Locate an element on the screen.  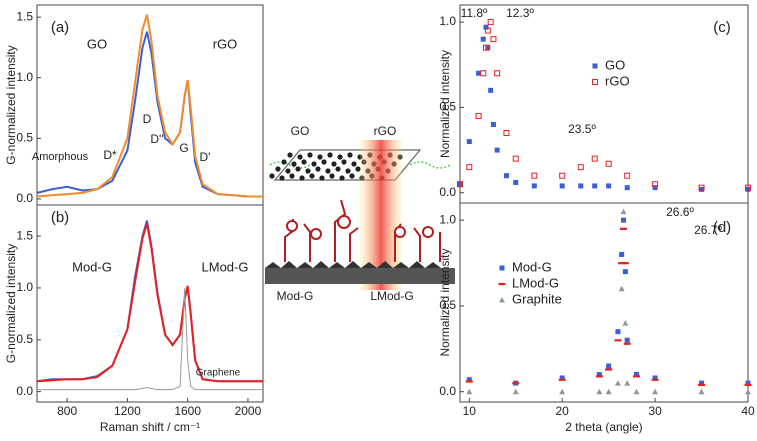
series-label: GO is located at coordinates (97, 43).